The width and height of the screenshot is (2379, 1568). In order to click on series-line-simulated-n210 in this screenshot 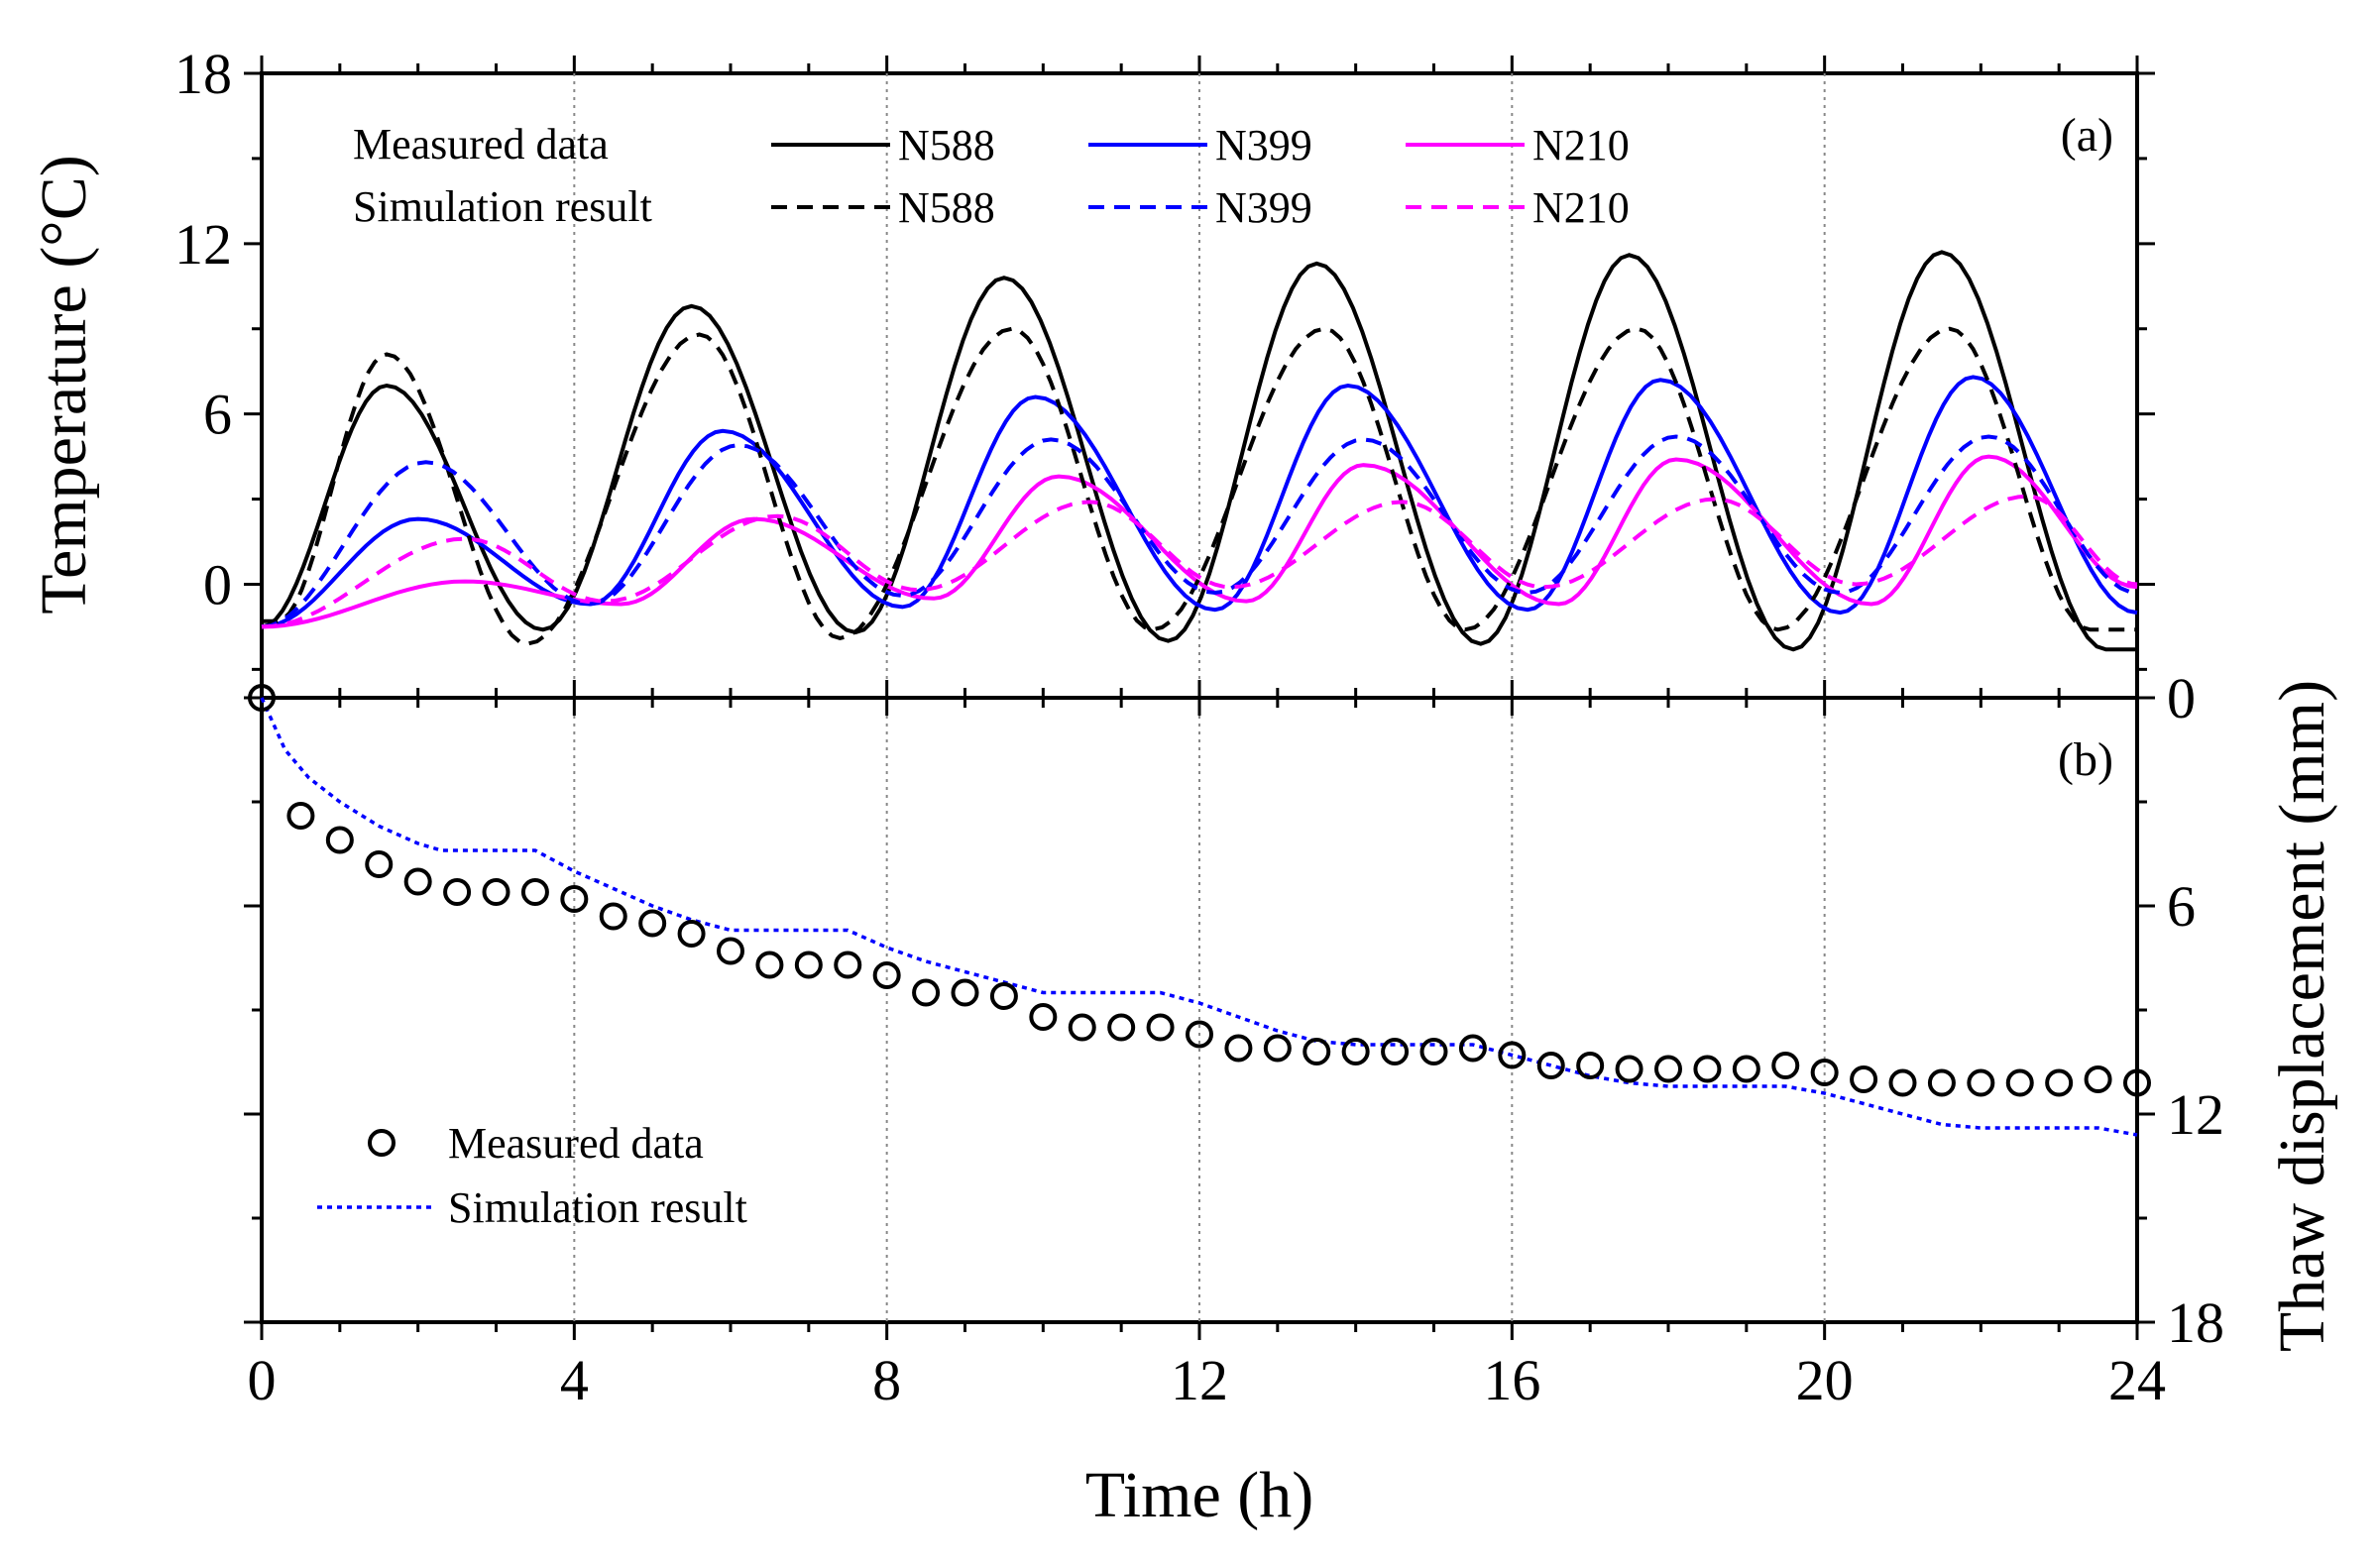, I will do `click(1199, 561)`.